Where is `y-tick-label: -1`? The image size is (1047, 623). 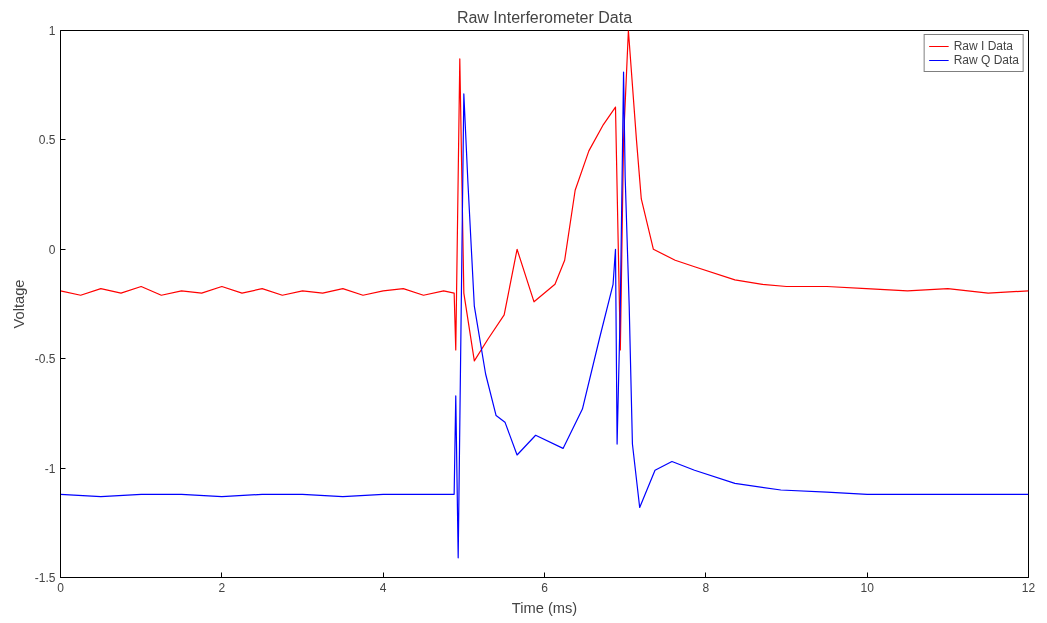
y-tick-label: -1 is located at coordinates (50, 468).